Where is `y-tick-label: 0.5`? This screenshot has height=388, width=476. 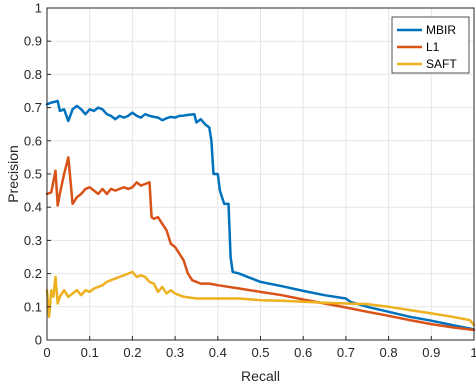
y-tick-label: 0.5 is located at coordinates (33, 174).